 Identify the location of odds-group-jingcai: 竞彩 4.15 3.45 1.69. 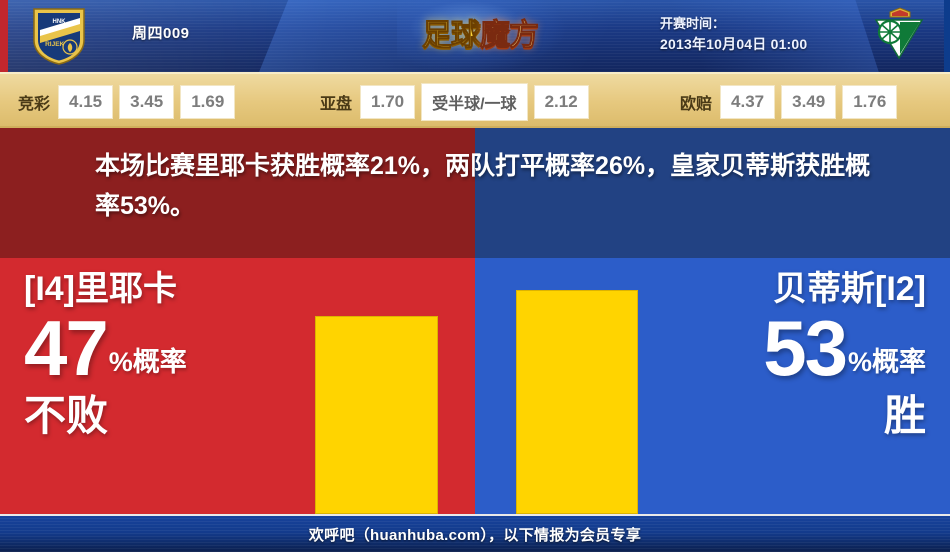
(129, 102).